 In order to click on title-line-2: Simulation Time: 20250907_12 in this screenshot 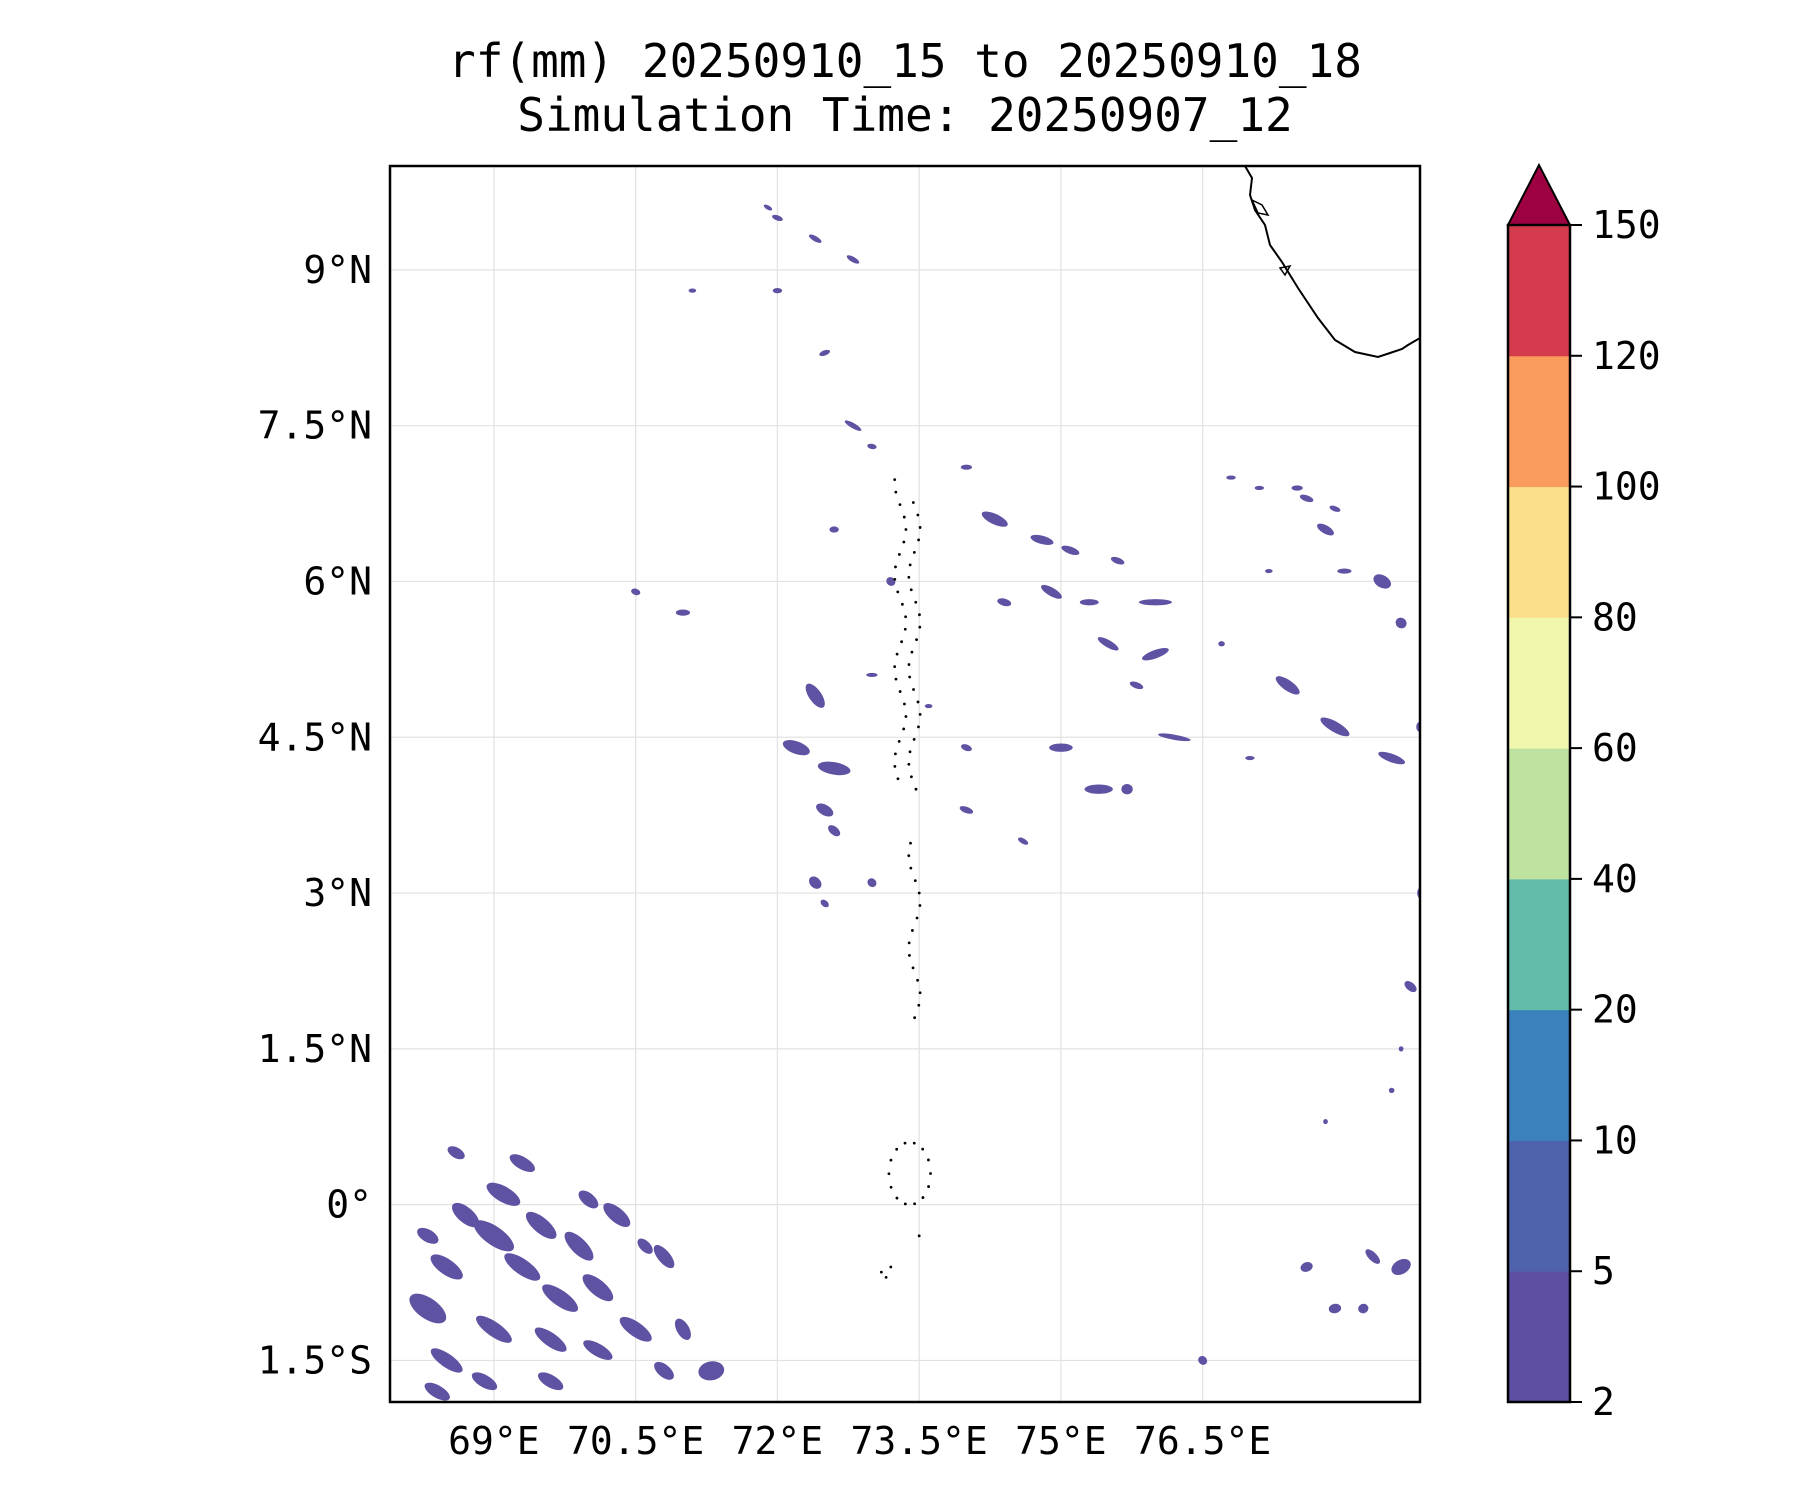, I will do `click(905, 115)`.